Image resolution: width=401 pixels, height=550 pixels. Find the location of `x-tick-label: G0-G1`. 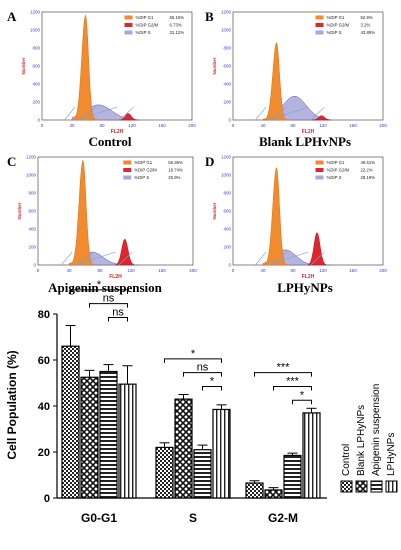

x-tick-label: G0-G1 is located at coordinates (99, 518).